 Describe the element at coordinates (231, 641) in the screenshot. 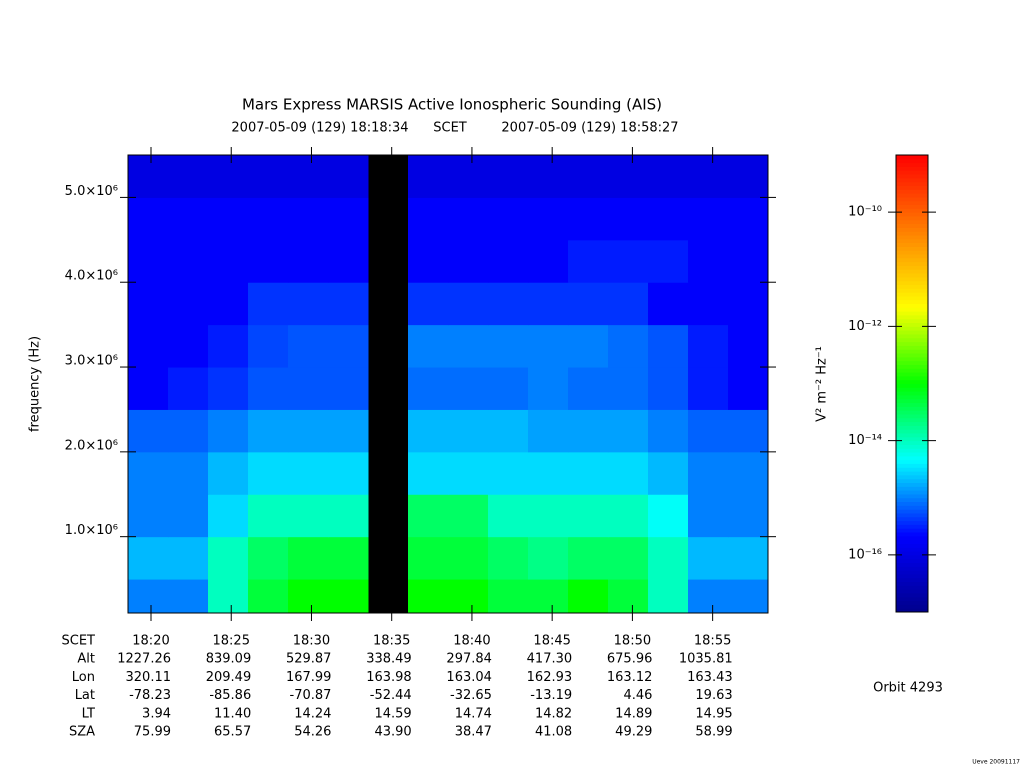

I see `x-tick-label: 18:25` at that location.